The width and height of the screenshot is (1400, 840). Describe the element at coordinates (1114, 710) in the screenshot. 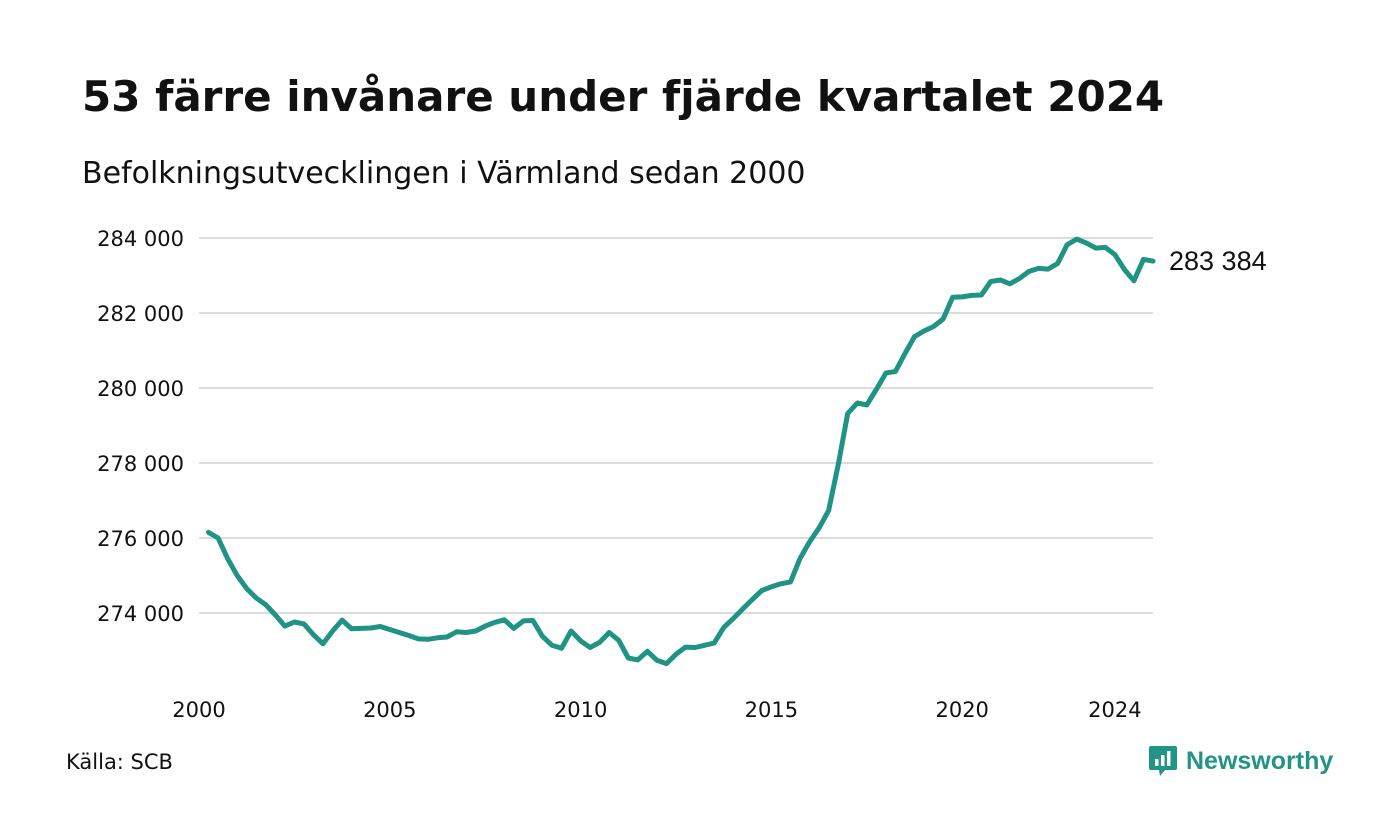

I see `x-tick-label: 2024` at that location.